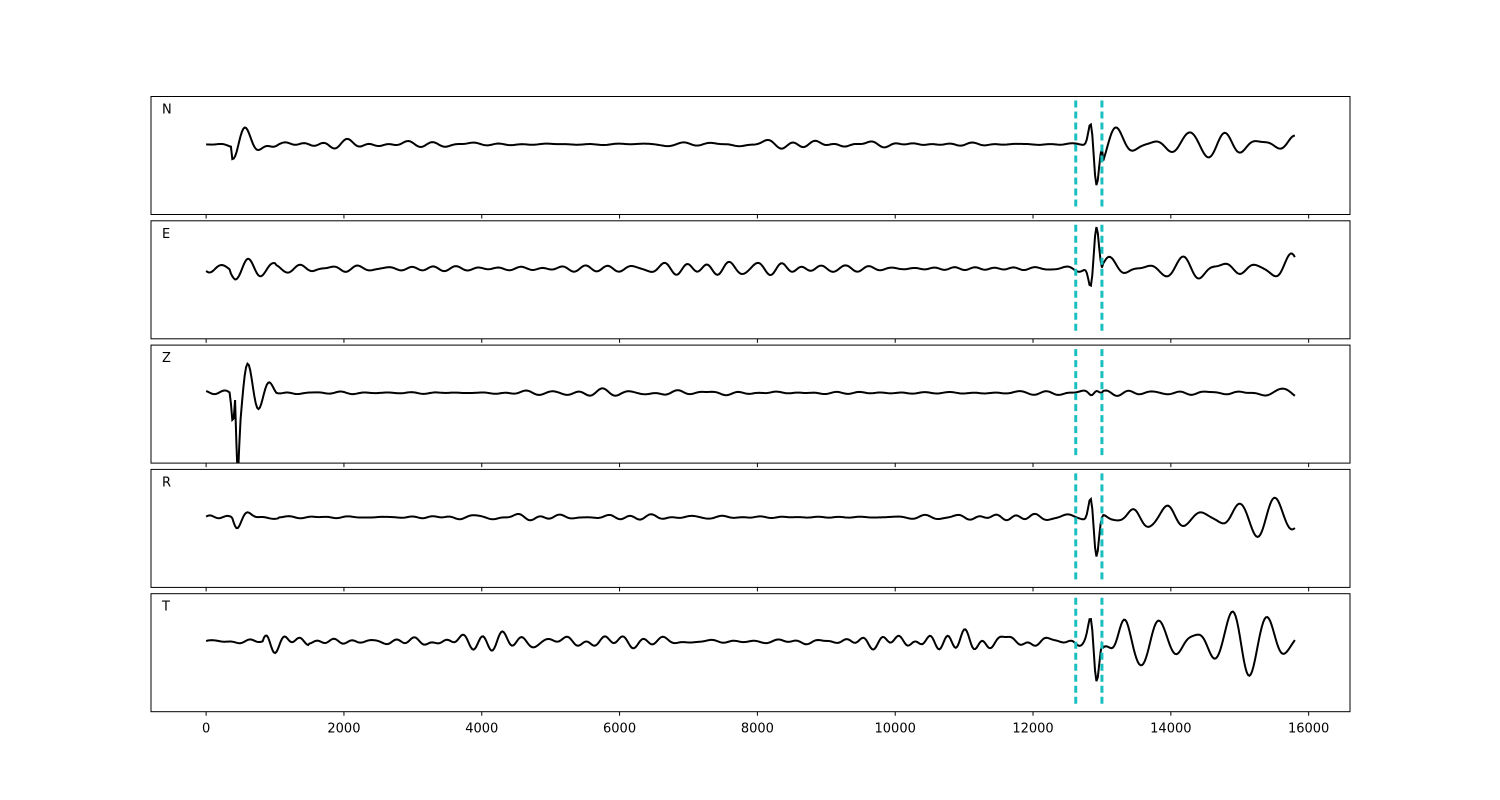  I want to click on panel-t: T, so click(750, 654).